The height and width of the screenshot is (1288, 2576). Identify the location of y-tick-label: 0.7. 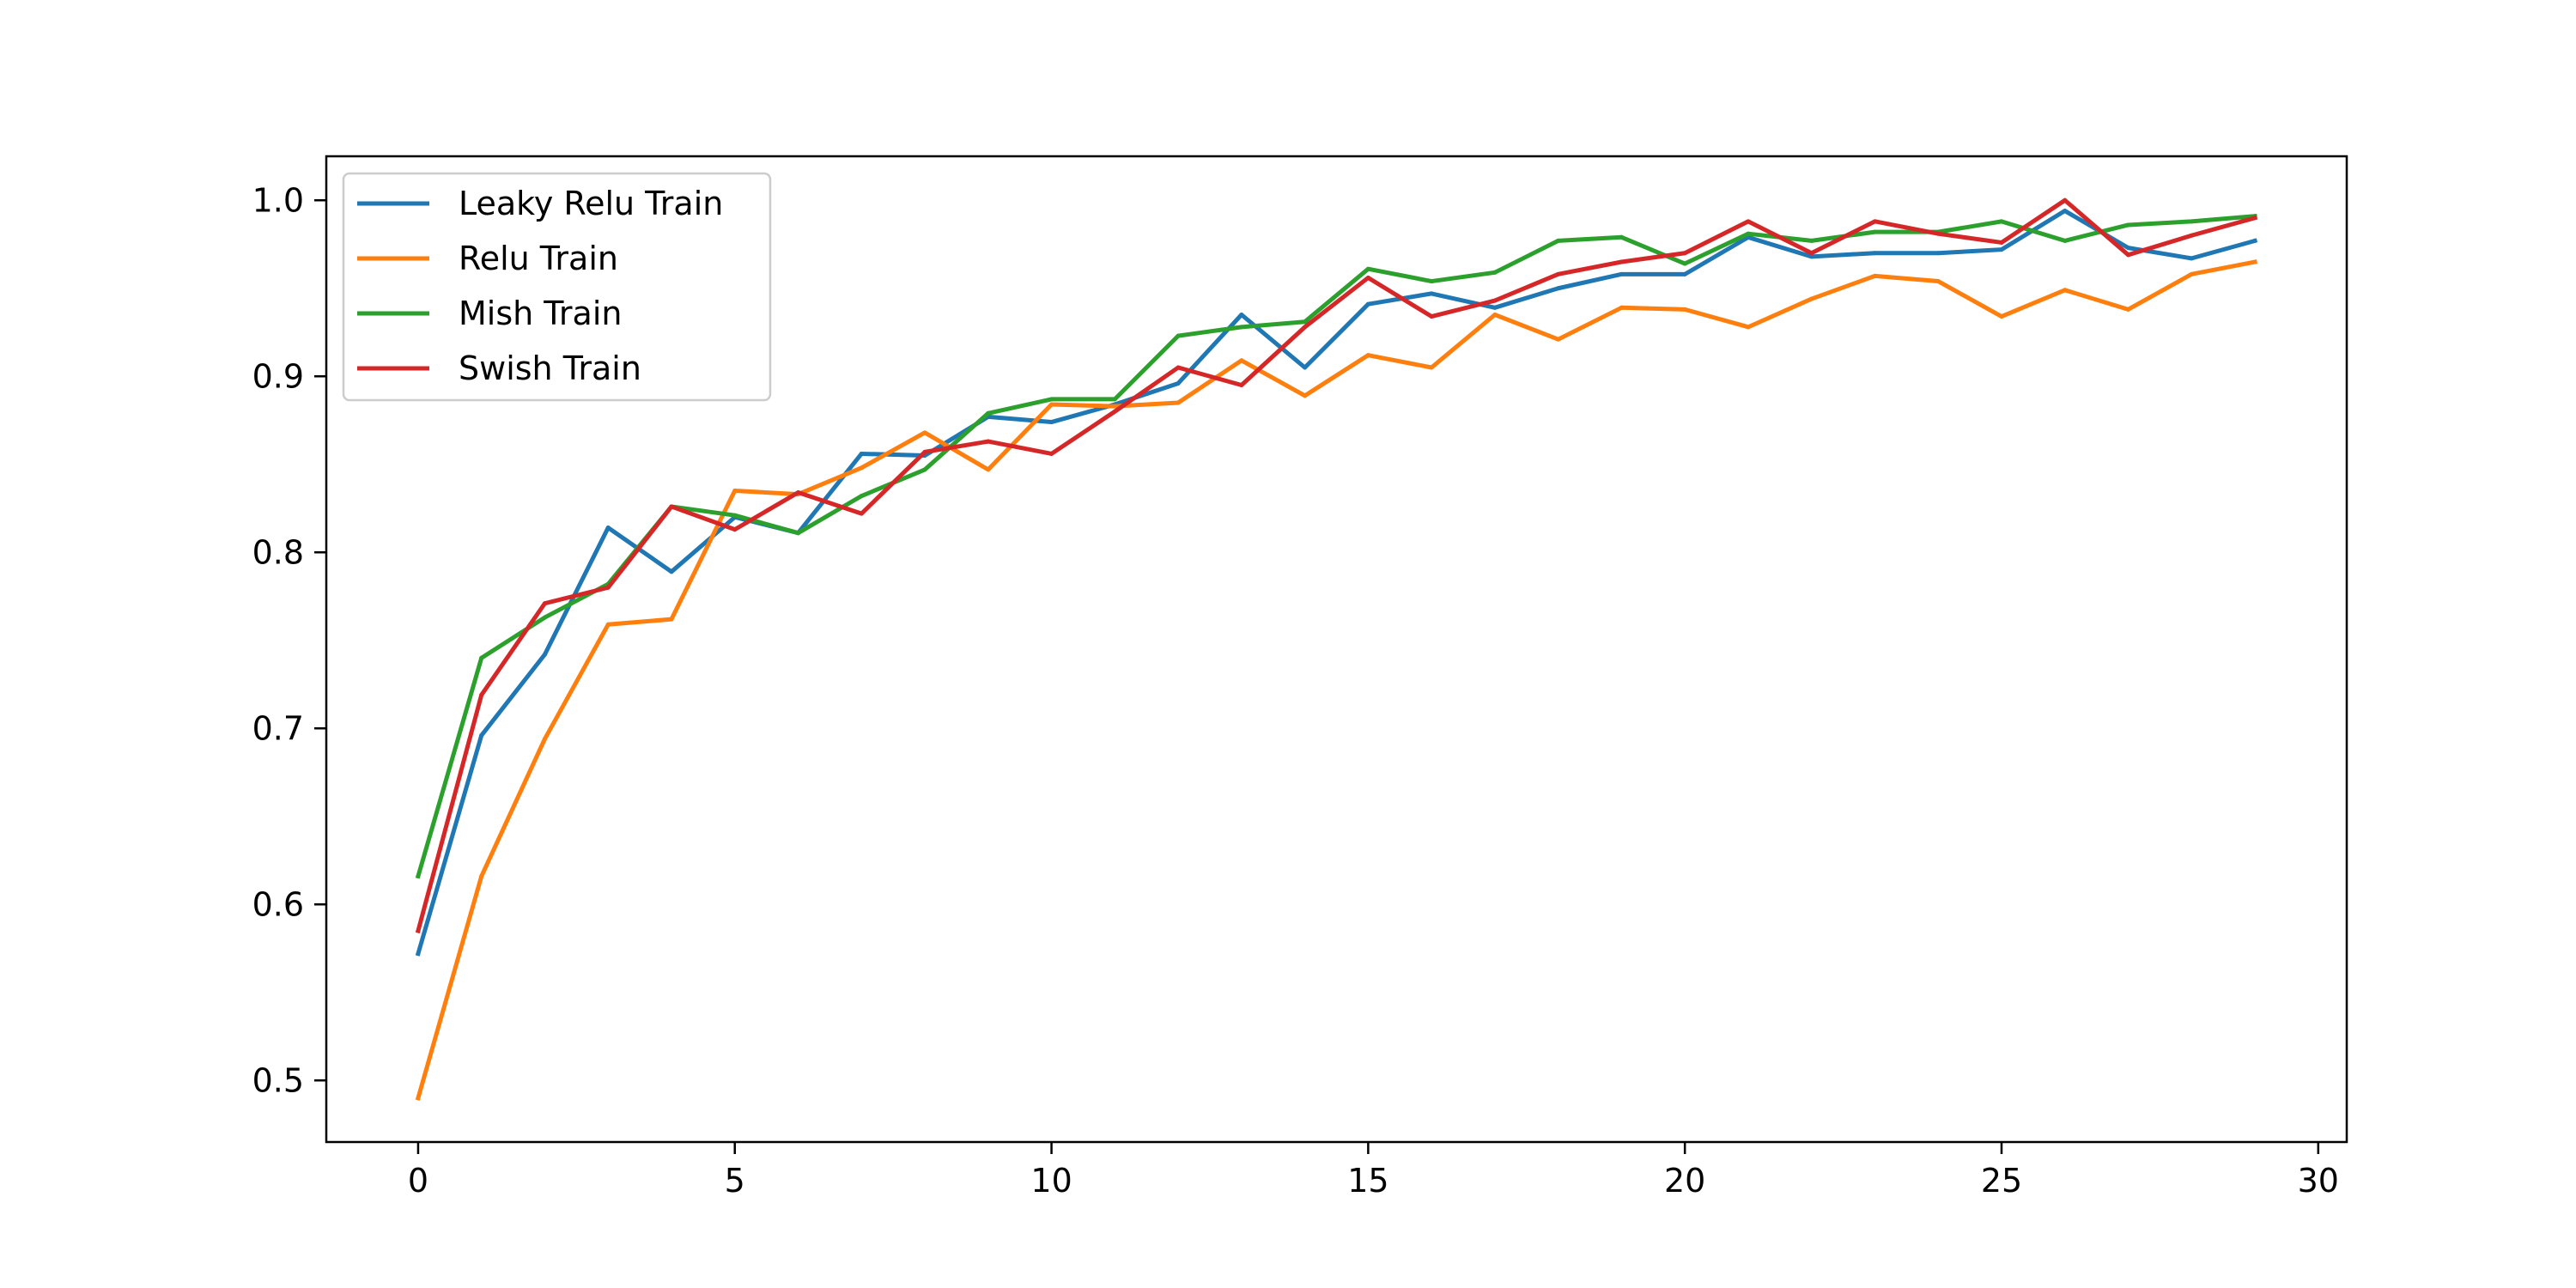
(278, 728).